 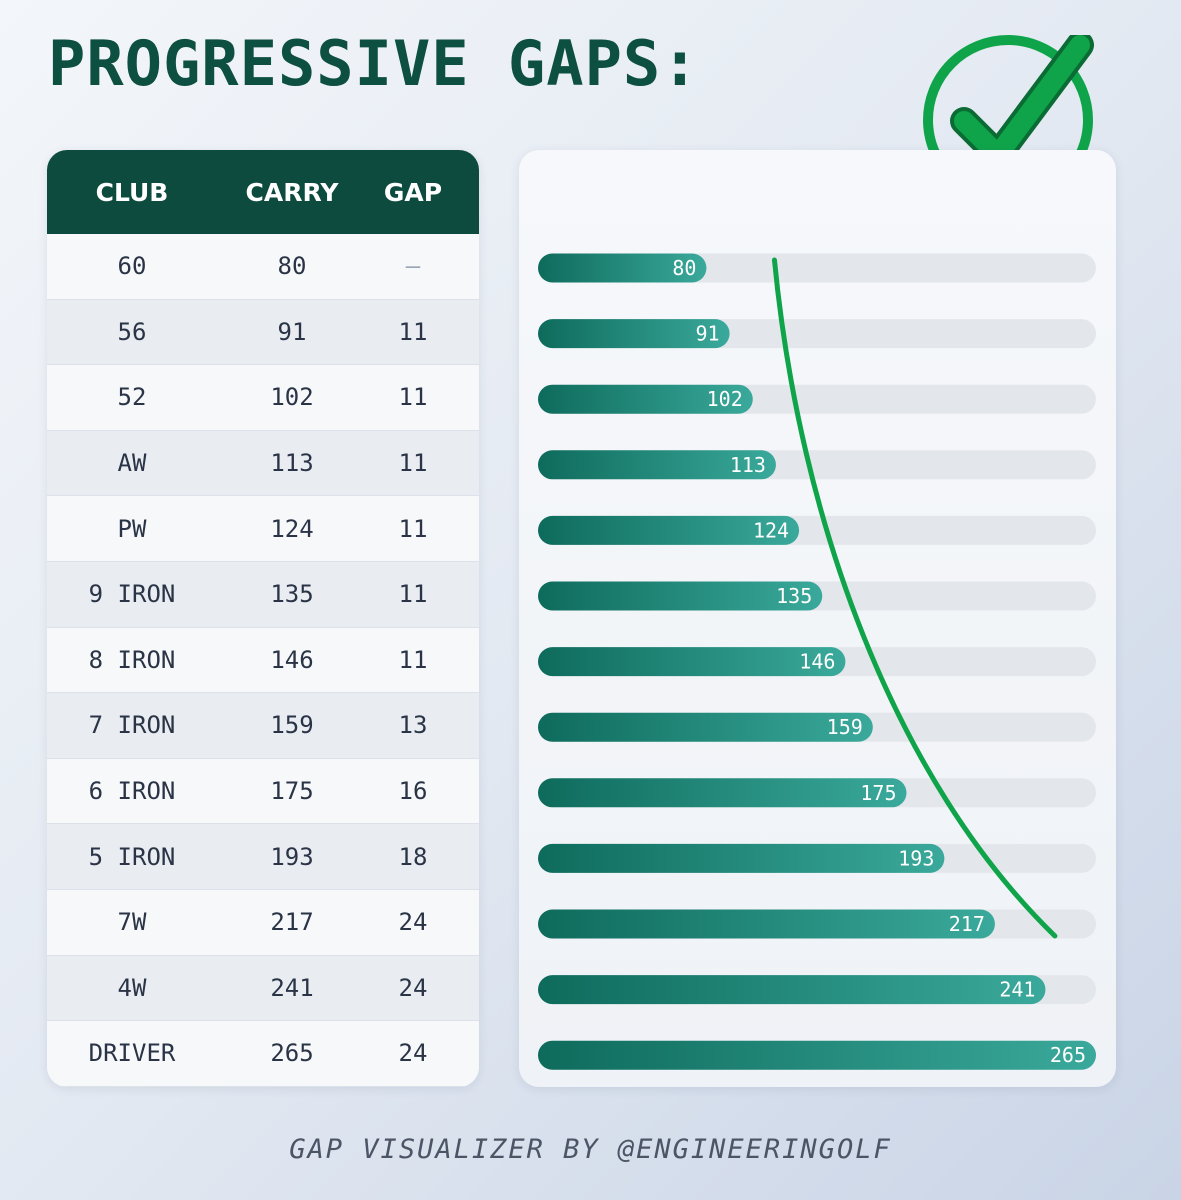 I want to click on cell-club: 4W, so click(x=132, y=987).